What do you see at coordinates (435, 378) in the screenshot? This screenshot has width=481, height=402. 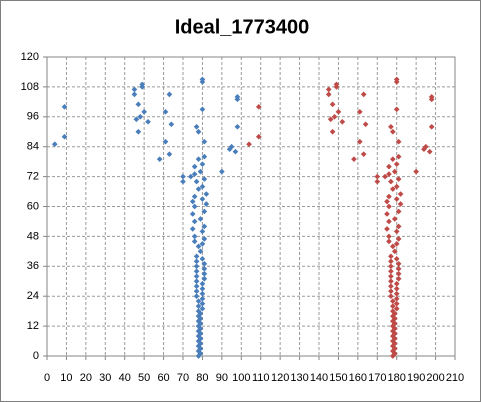 I see `x-tick-label: 200` at bounding box center [435, 378].